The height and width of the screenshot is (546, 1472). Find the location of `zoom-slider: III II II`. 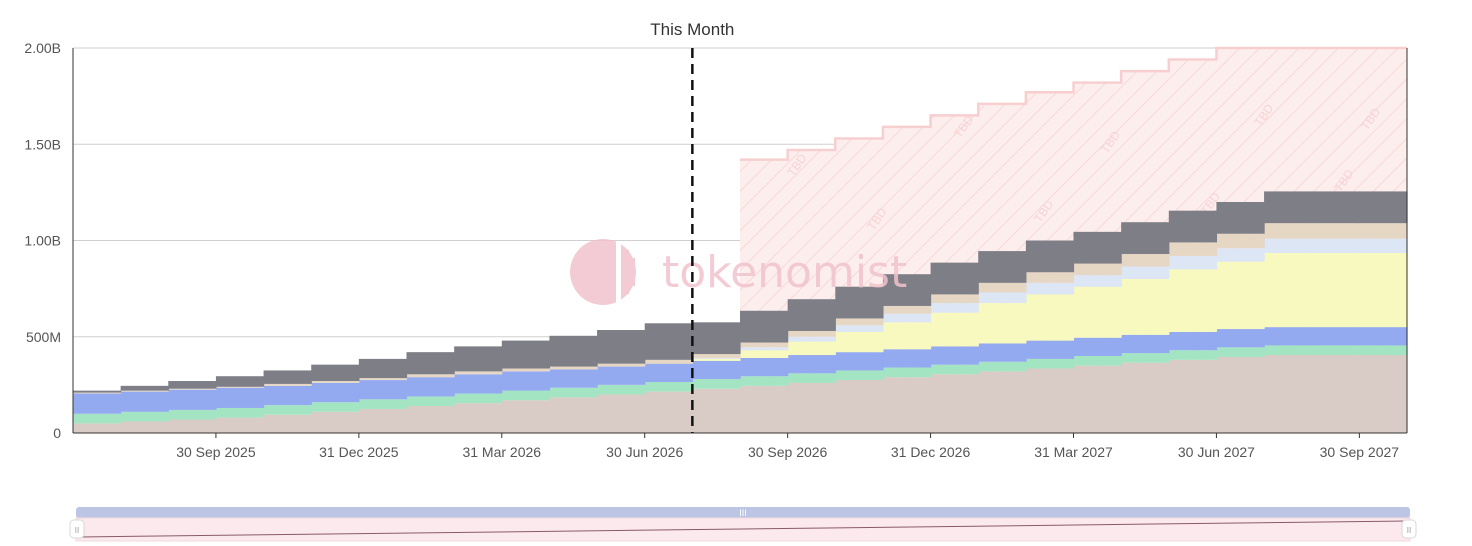

zoom-slider: III II II is located at coordinates (743, 524).